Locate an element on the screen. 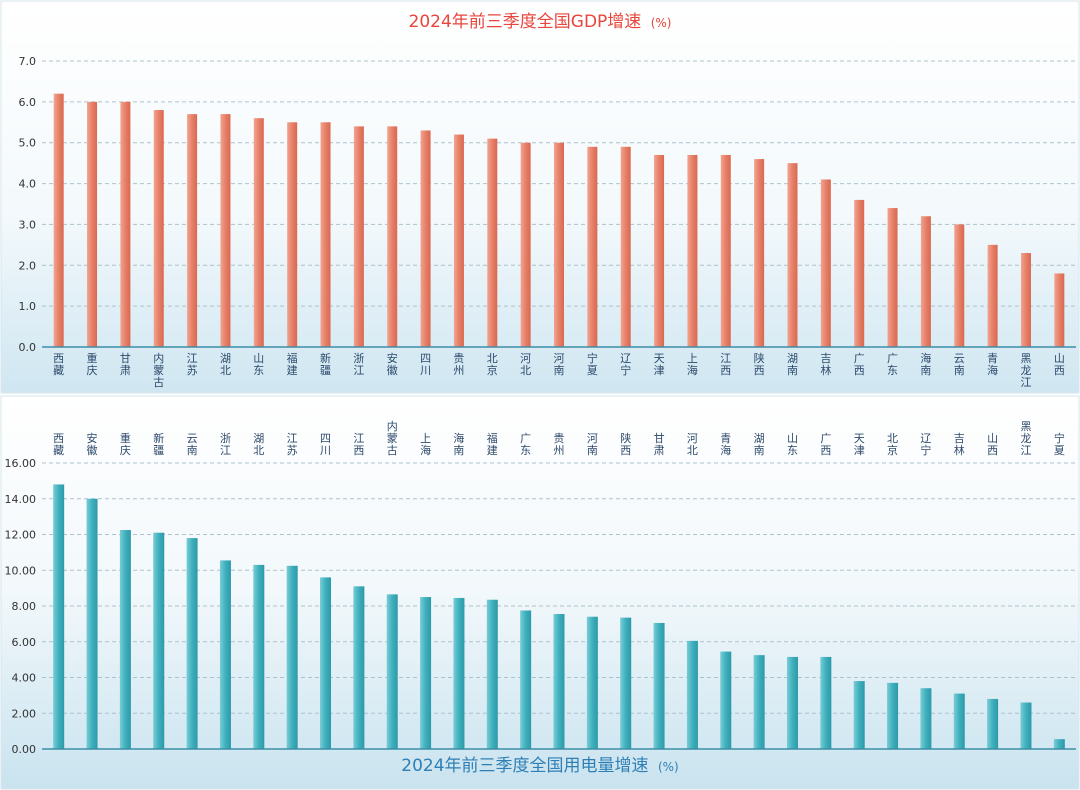 The image size is (1080, 790). x-category-label: 天津 is located at coordinates (659, 364).